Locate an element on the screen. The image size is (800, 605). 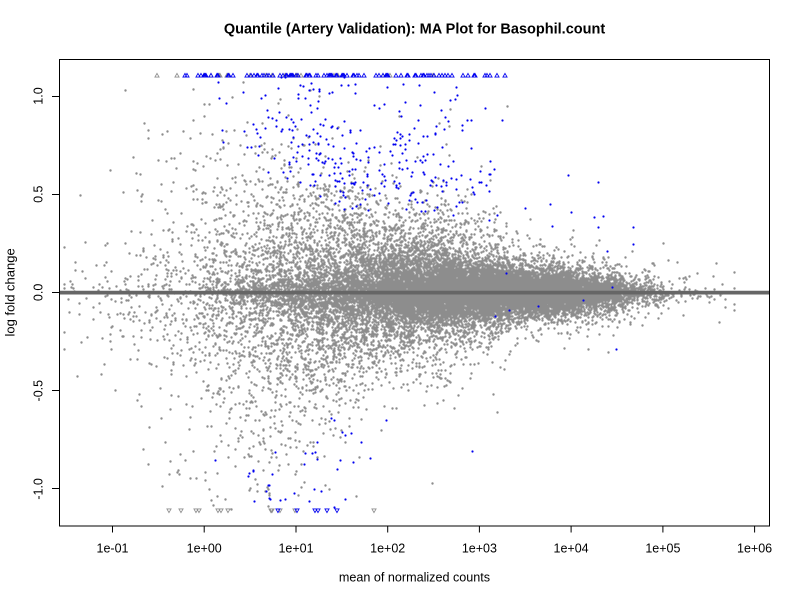
svg-text: 1e+00 is located at coordinates (204, 549).